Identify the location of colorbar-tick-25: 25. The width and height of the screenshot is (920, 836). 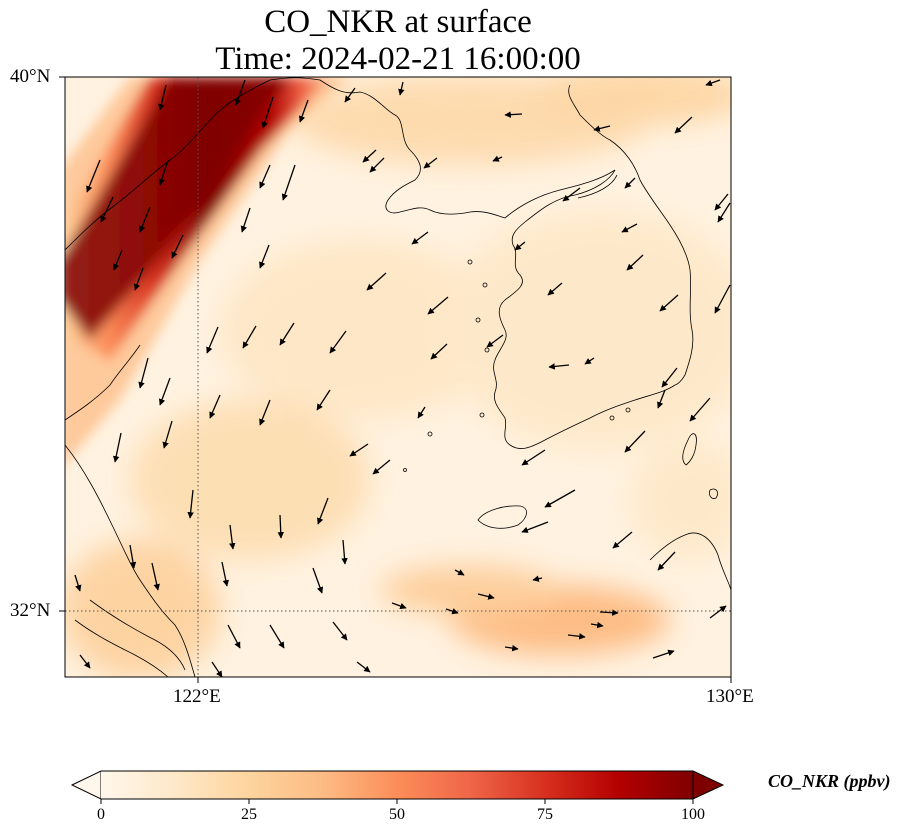
(249, 814).